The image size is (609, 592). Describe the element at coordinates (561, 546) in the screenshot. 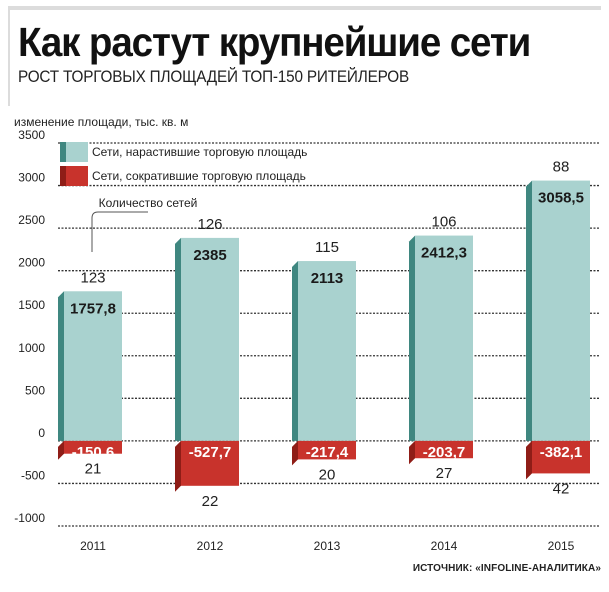

I see `x-tick-label: 2015` at that location.